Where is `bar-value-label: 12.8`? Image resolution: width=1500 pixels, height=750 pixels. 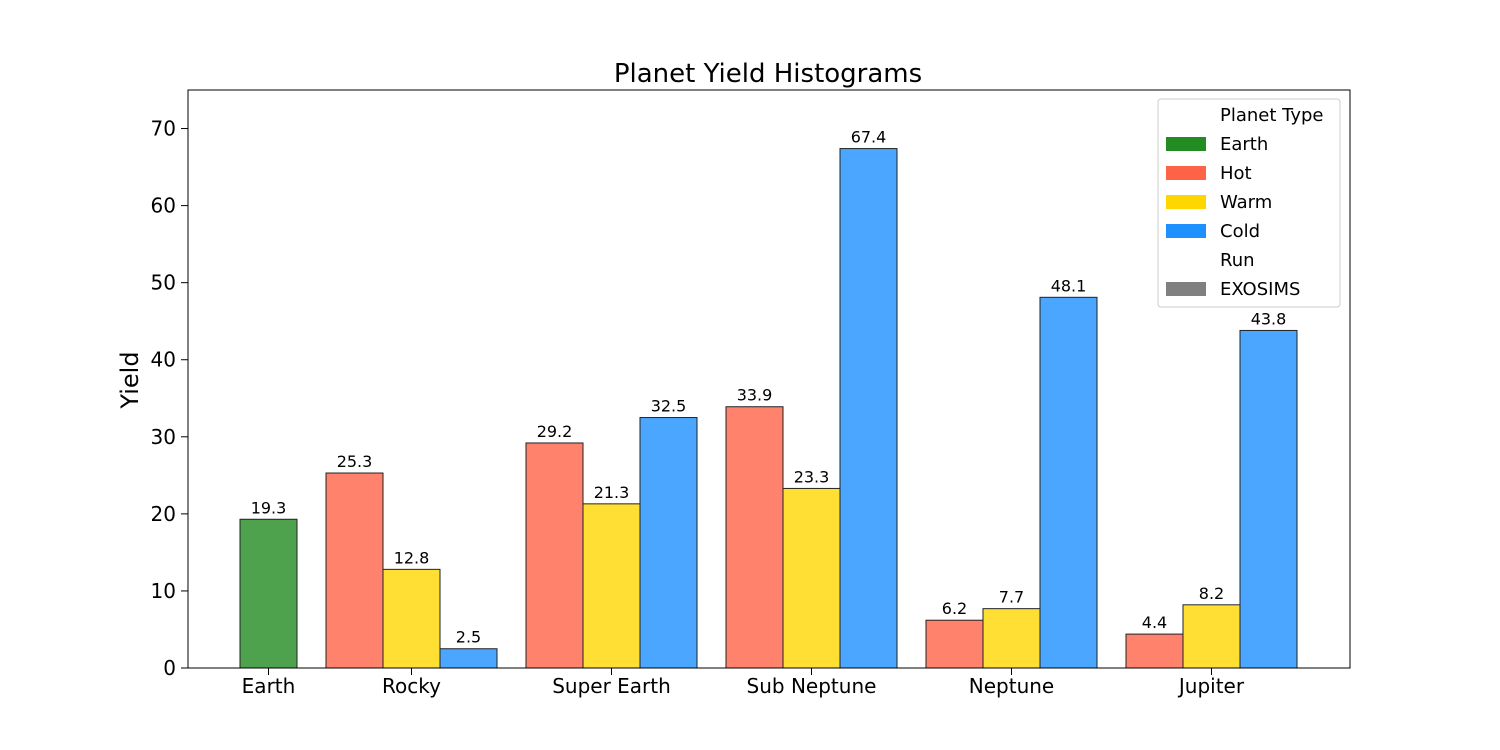 bar-value-label: 12.8 is located at coordinates (412, 557).